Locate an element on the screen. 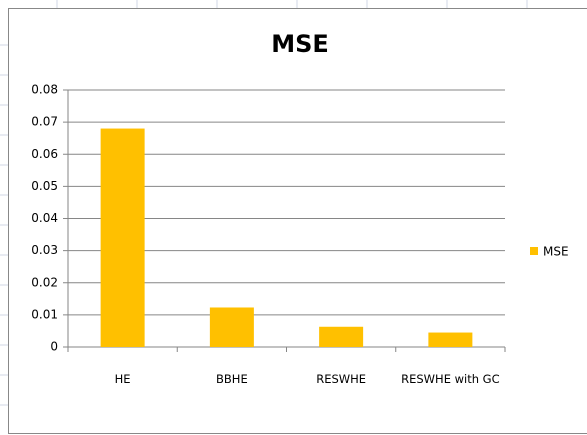 Image resolution: width=587 pixels, height=435 pixels. x-tick-label: HE is located at coordinates (122, 379).